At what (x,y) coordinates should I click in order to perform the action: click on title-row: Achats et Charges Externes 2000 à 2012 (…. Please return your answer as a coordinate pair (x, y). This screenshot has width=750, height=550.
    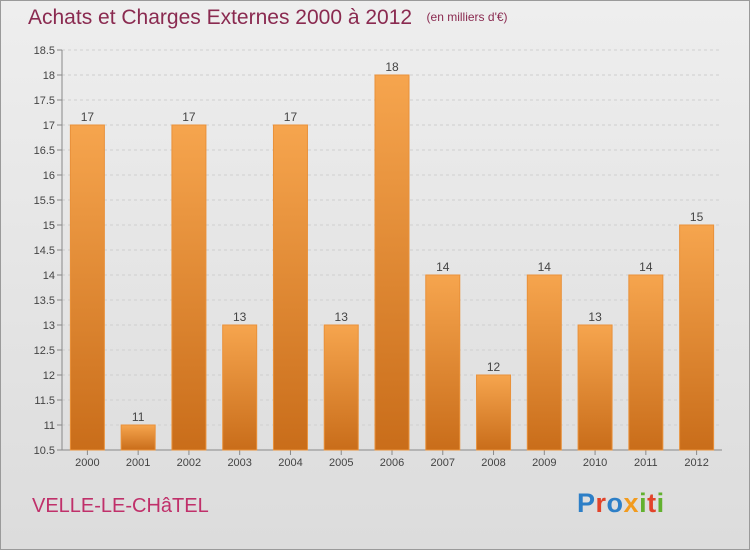
    Looking at the image, I should click on (268, 18).